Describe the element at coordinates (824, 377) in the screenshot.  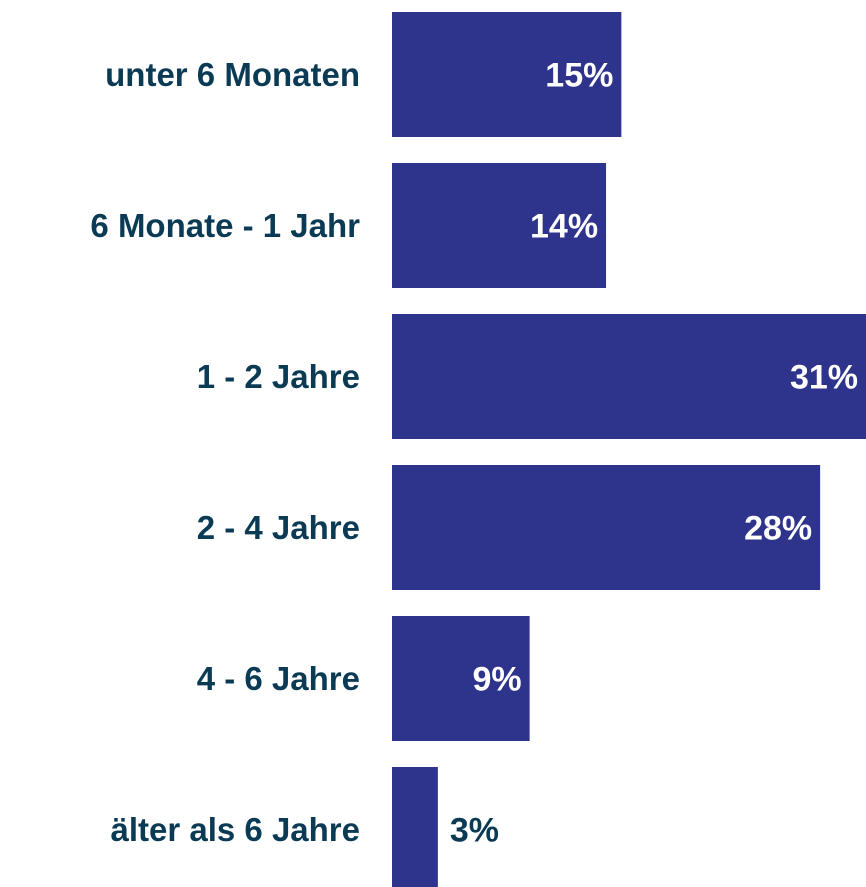
I see `value-label: 31%` at that location.